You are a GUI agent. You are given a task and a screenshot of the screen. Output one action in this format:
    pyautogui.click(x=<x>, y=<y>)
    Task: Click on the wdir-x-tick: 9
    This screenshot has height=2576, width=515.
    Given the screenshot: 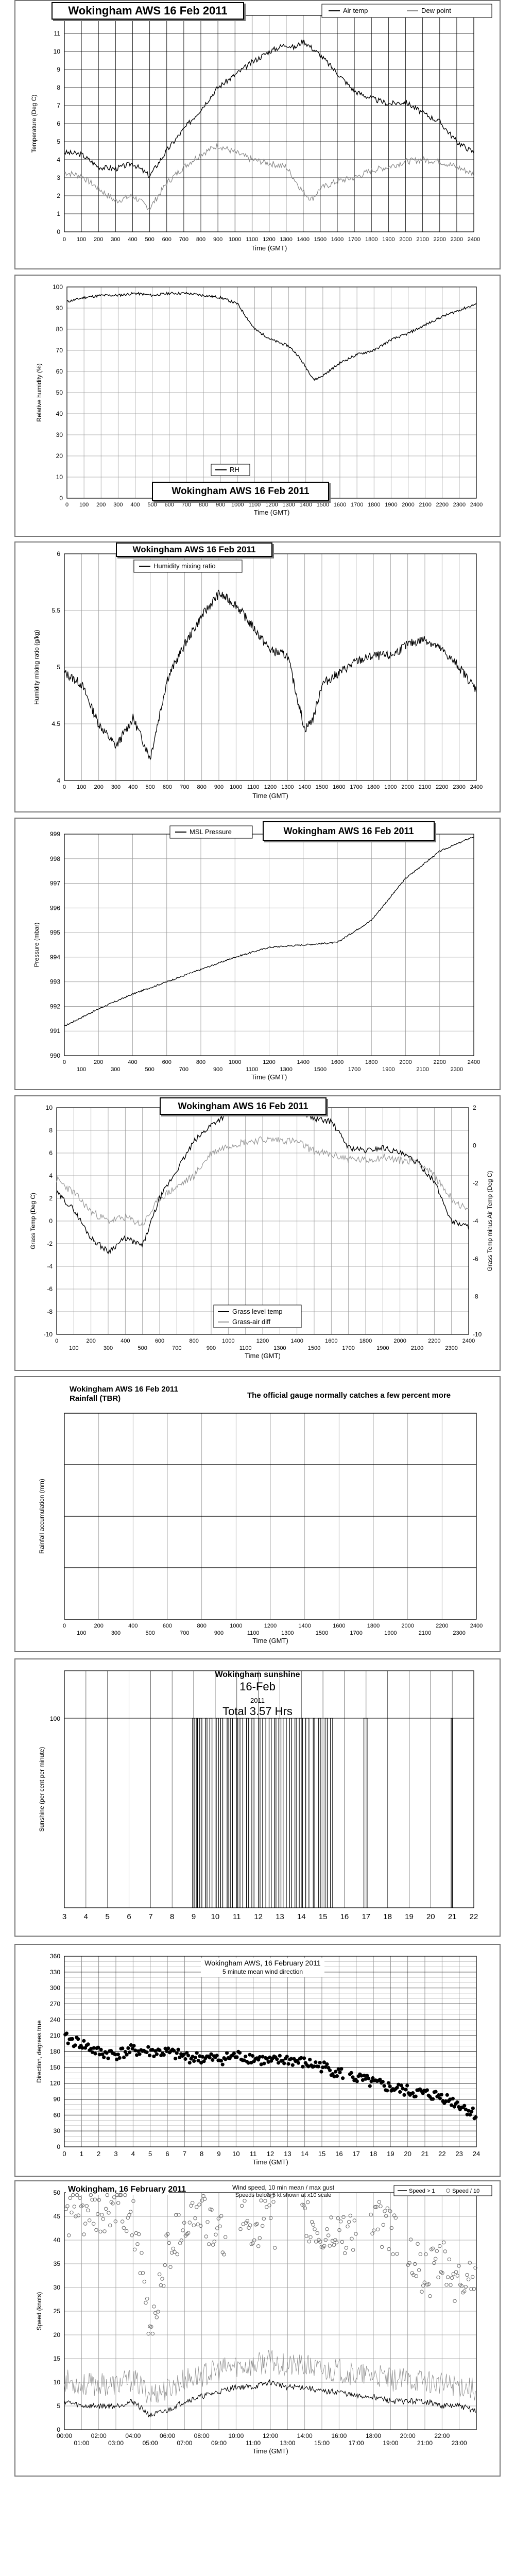 What is the action you would take?
    pyautogui.click(x=218, y=2154)
    